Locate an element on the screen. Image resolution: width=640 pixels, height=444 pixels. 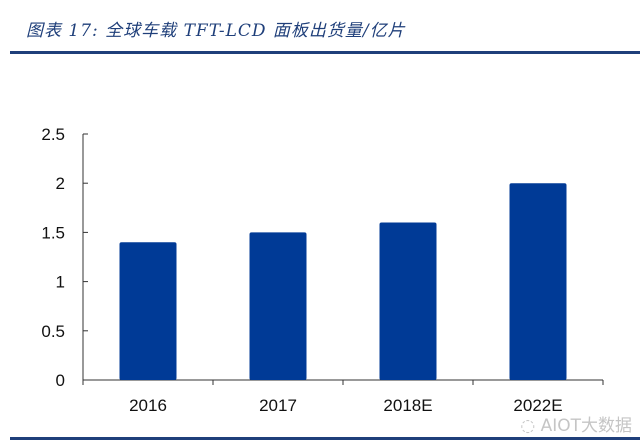
x-tick-label: 2022E is located at coordinates (537, 405).